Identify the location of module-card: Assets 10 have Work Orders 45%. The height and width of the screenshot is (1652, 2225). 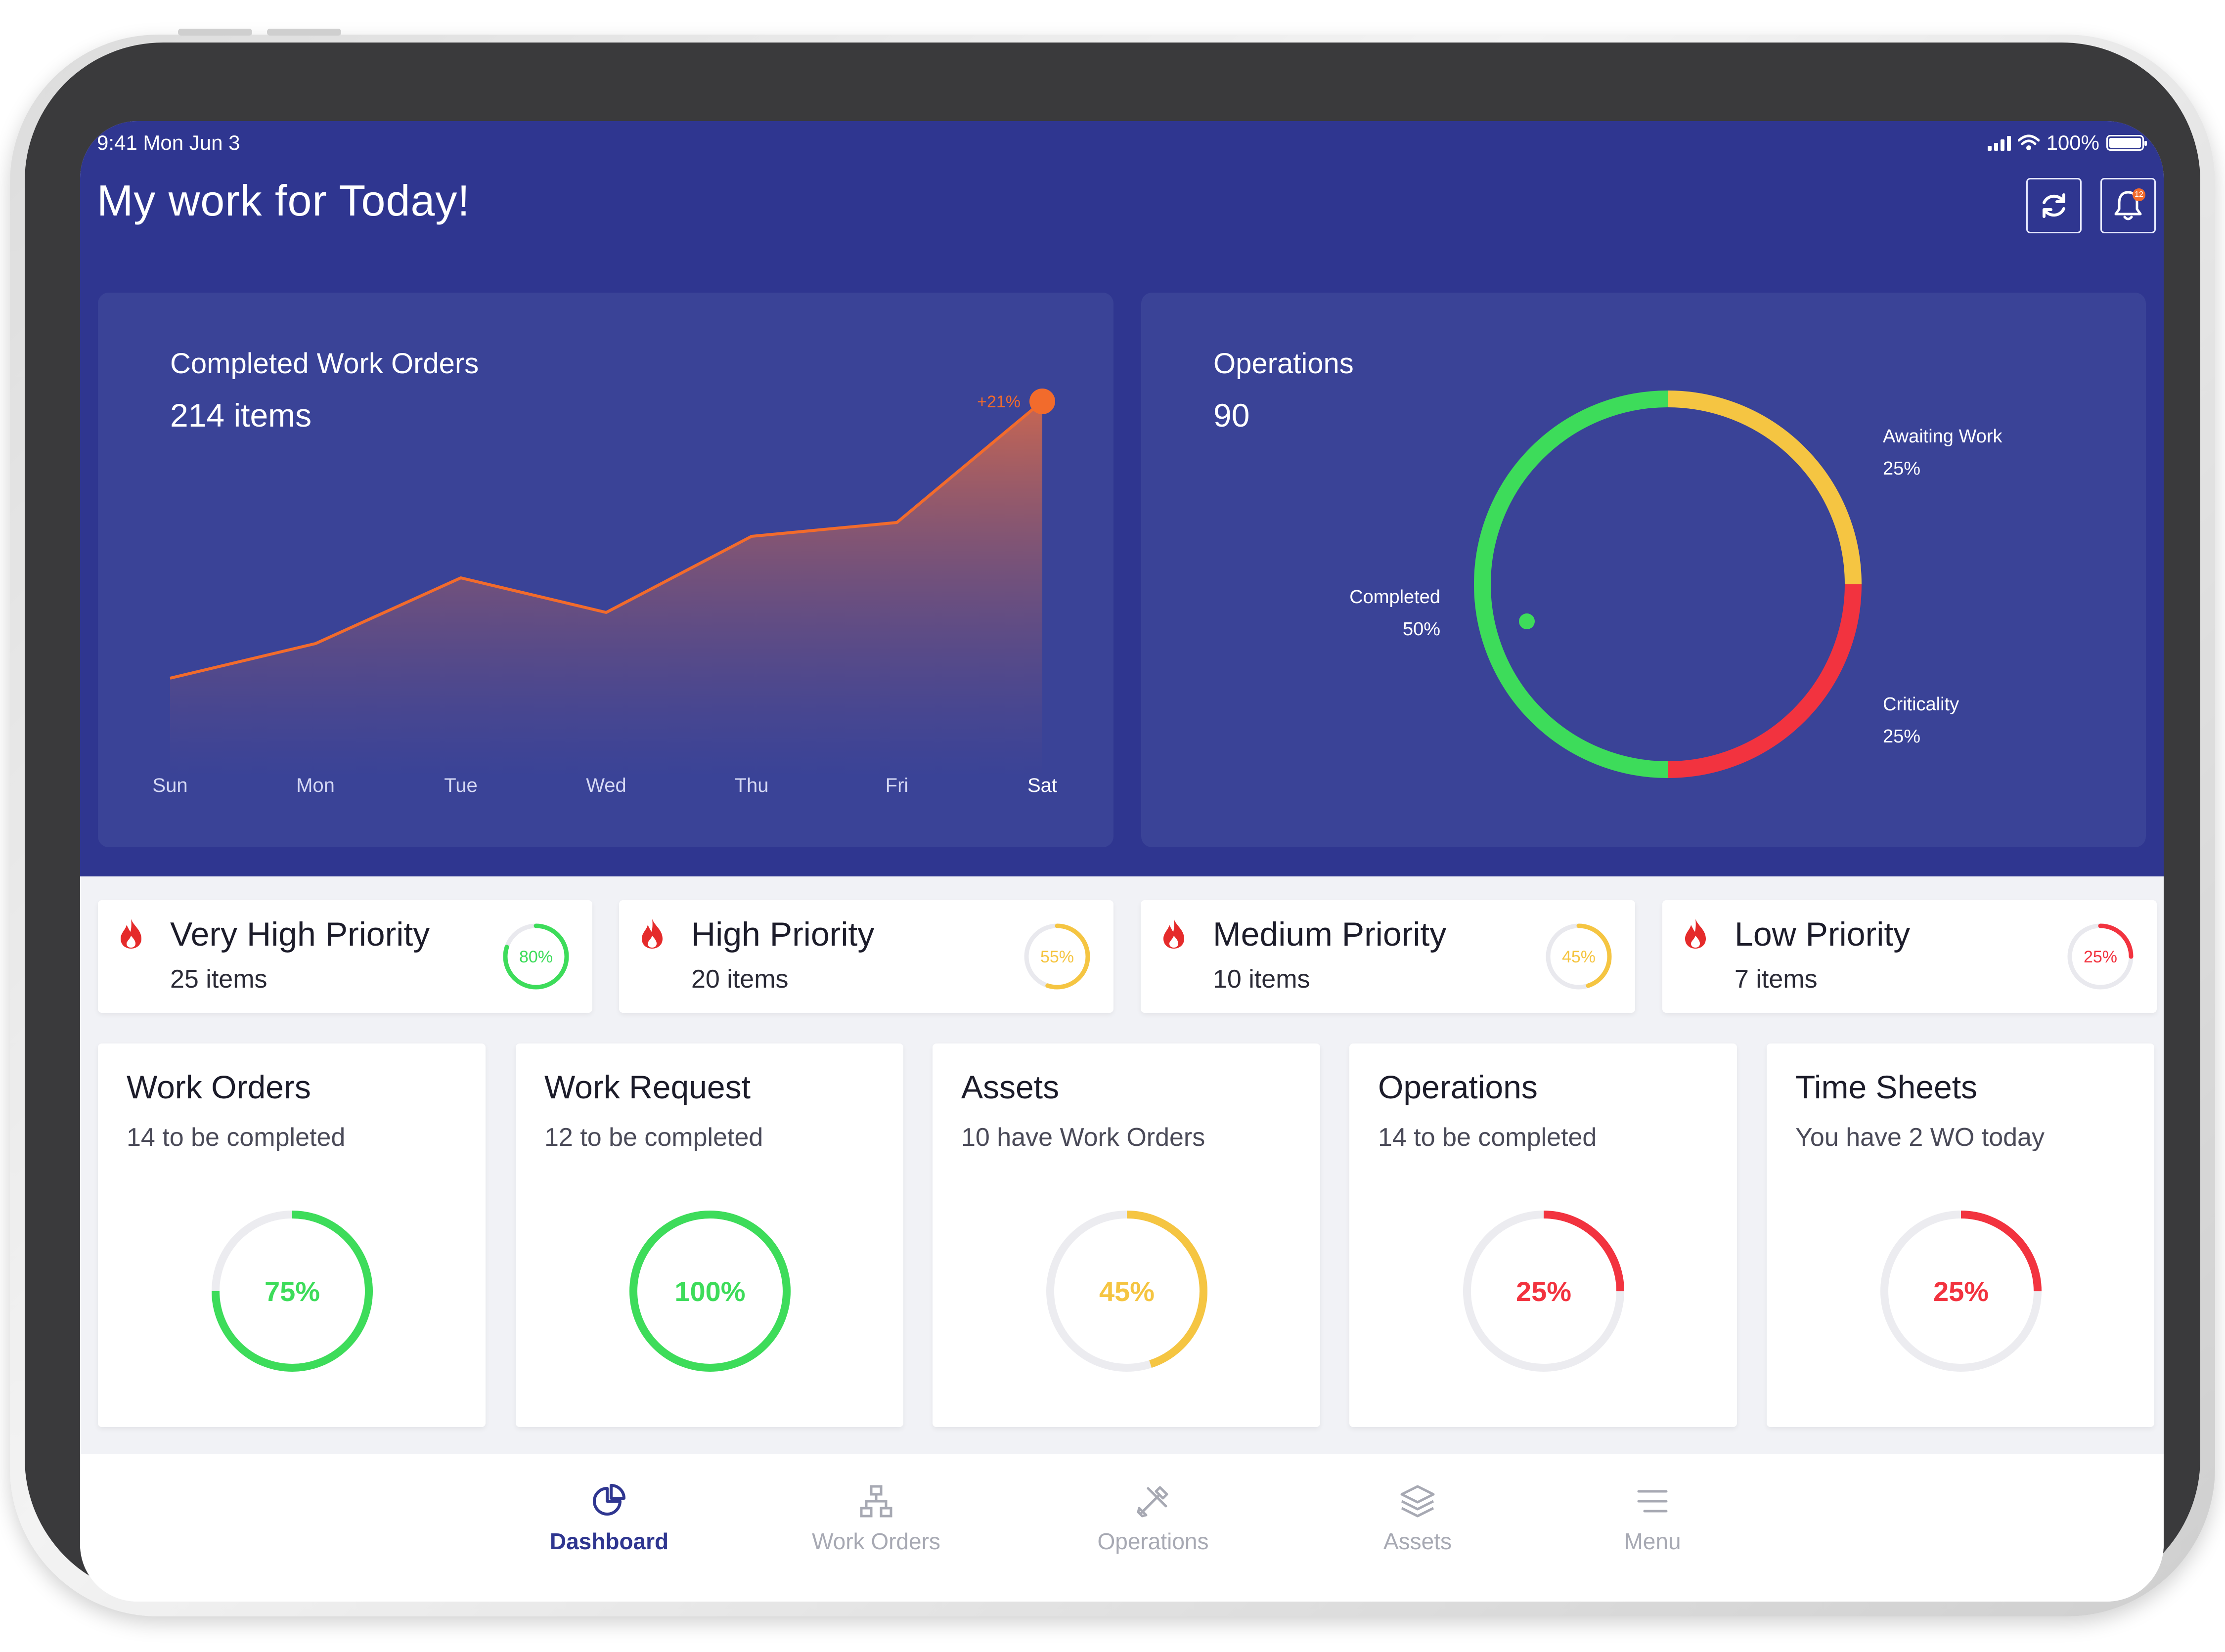
(1127, 1235).